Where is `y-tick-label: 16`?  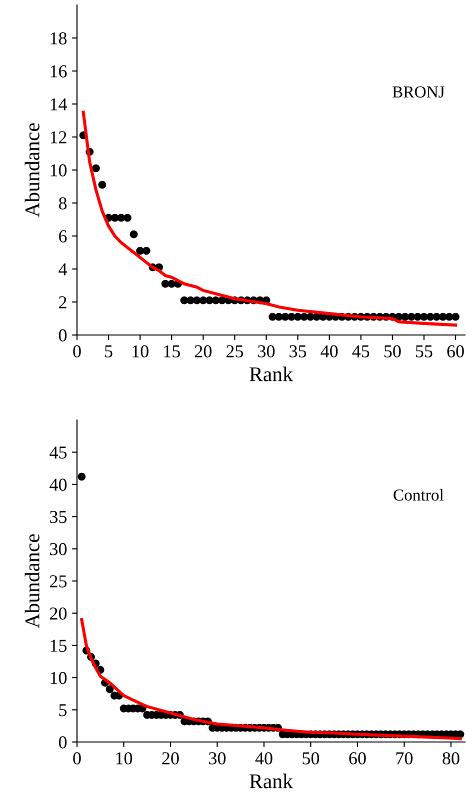 y-tick-label: 16 is located at coordinates (58, 71).